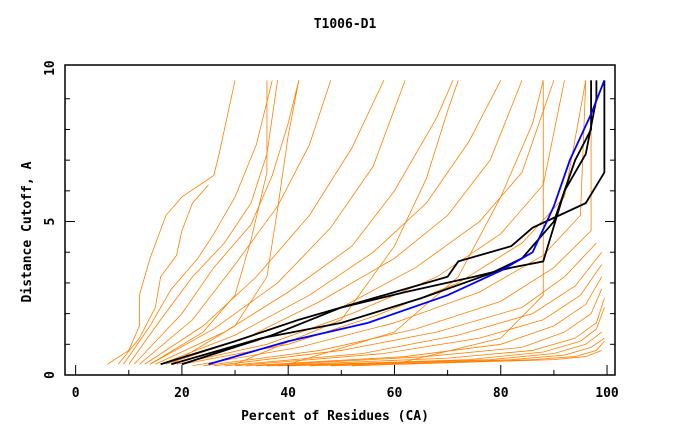  I want to click on x-tick-label: 0, so click(76, 393).